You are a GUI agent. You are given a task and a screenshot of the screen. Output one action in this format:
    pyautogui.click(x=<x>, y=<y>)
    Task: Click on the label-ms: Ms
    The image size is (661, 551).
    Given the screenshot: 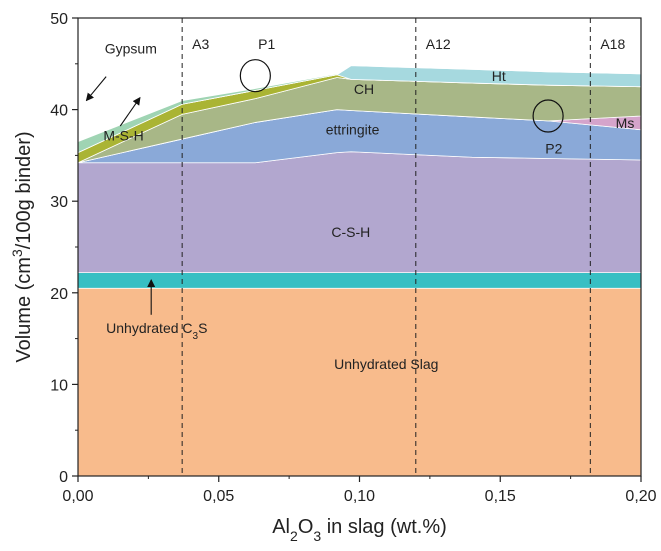 What is the action you would take?
    pyautogui.click(x=625, y=123)
    